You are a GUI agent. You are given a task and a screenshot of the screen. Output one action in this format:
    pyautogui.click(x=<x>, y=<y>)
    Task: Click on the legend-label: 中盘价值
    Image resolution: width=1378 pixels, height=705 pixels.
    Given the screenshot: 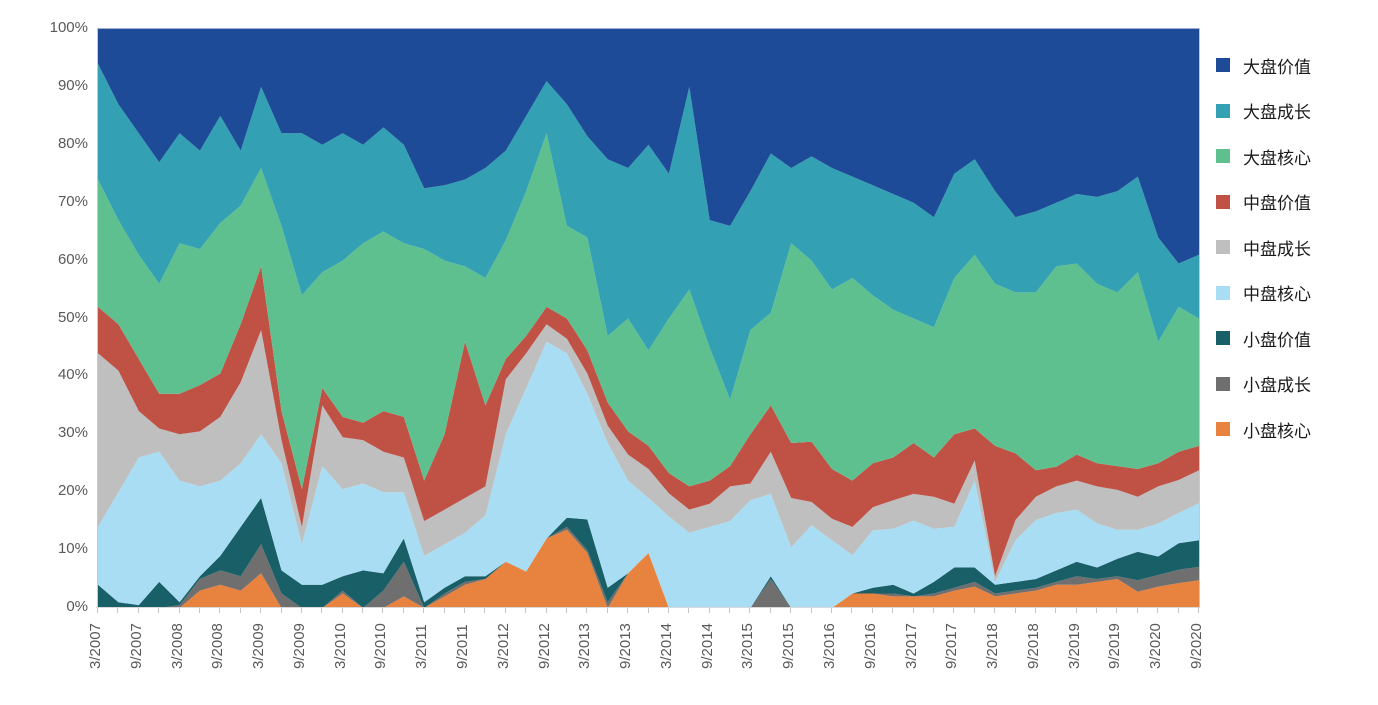 What is the action you would take?
    pyautogui.click(x=1277, y=203)
    